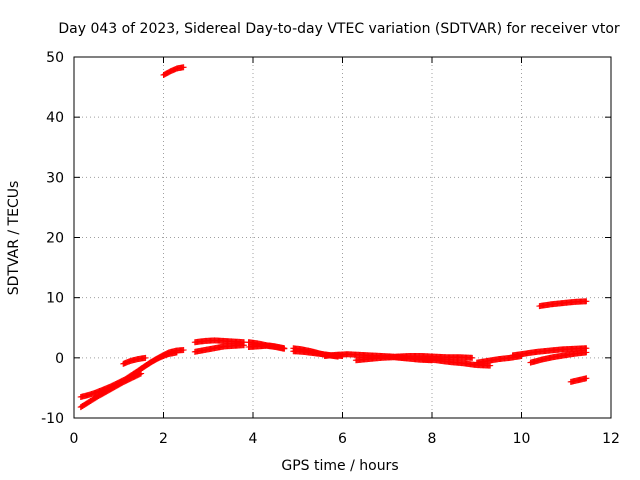  Describe the element at coordinates (432, 439) in the screenshot. I see `x-tick-label: 8` at that location.